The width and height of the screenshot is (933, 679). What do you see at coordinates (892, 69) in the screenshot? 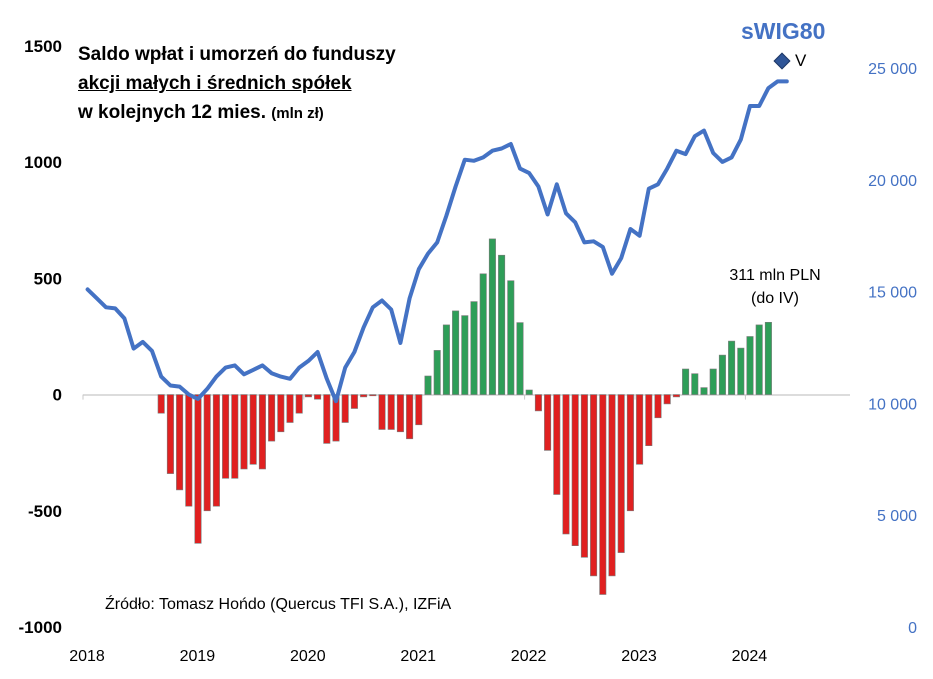
I see `y-right-tick-label: 25 000` at bounding box center [892, 69].